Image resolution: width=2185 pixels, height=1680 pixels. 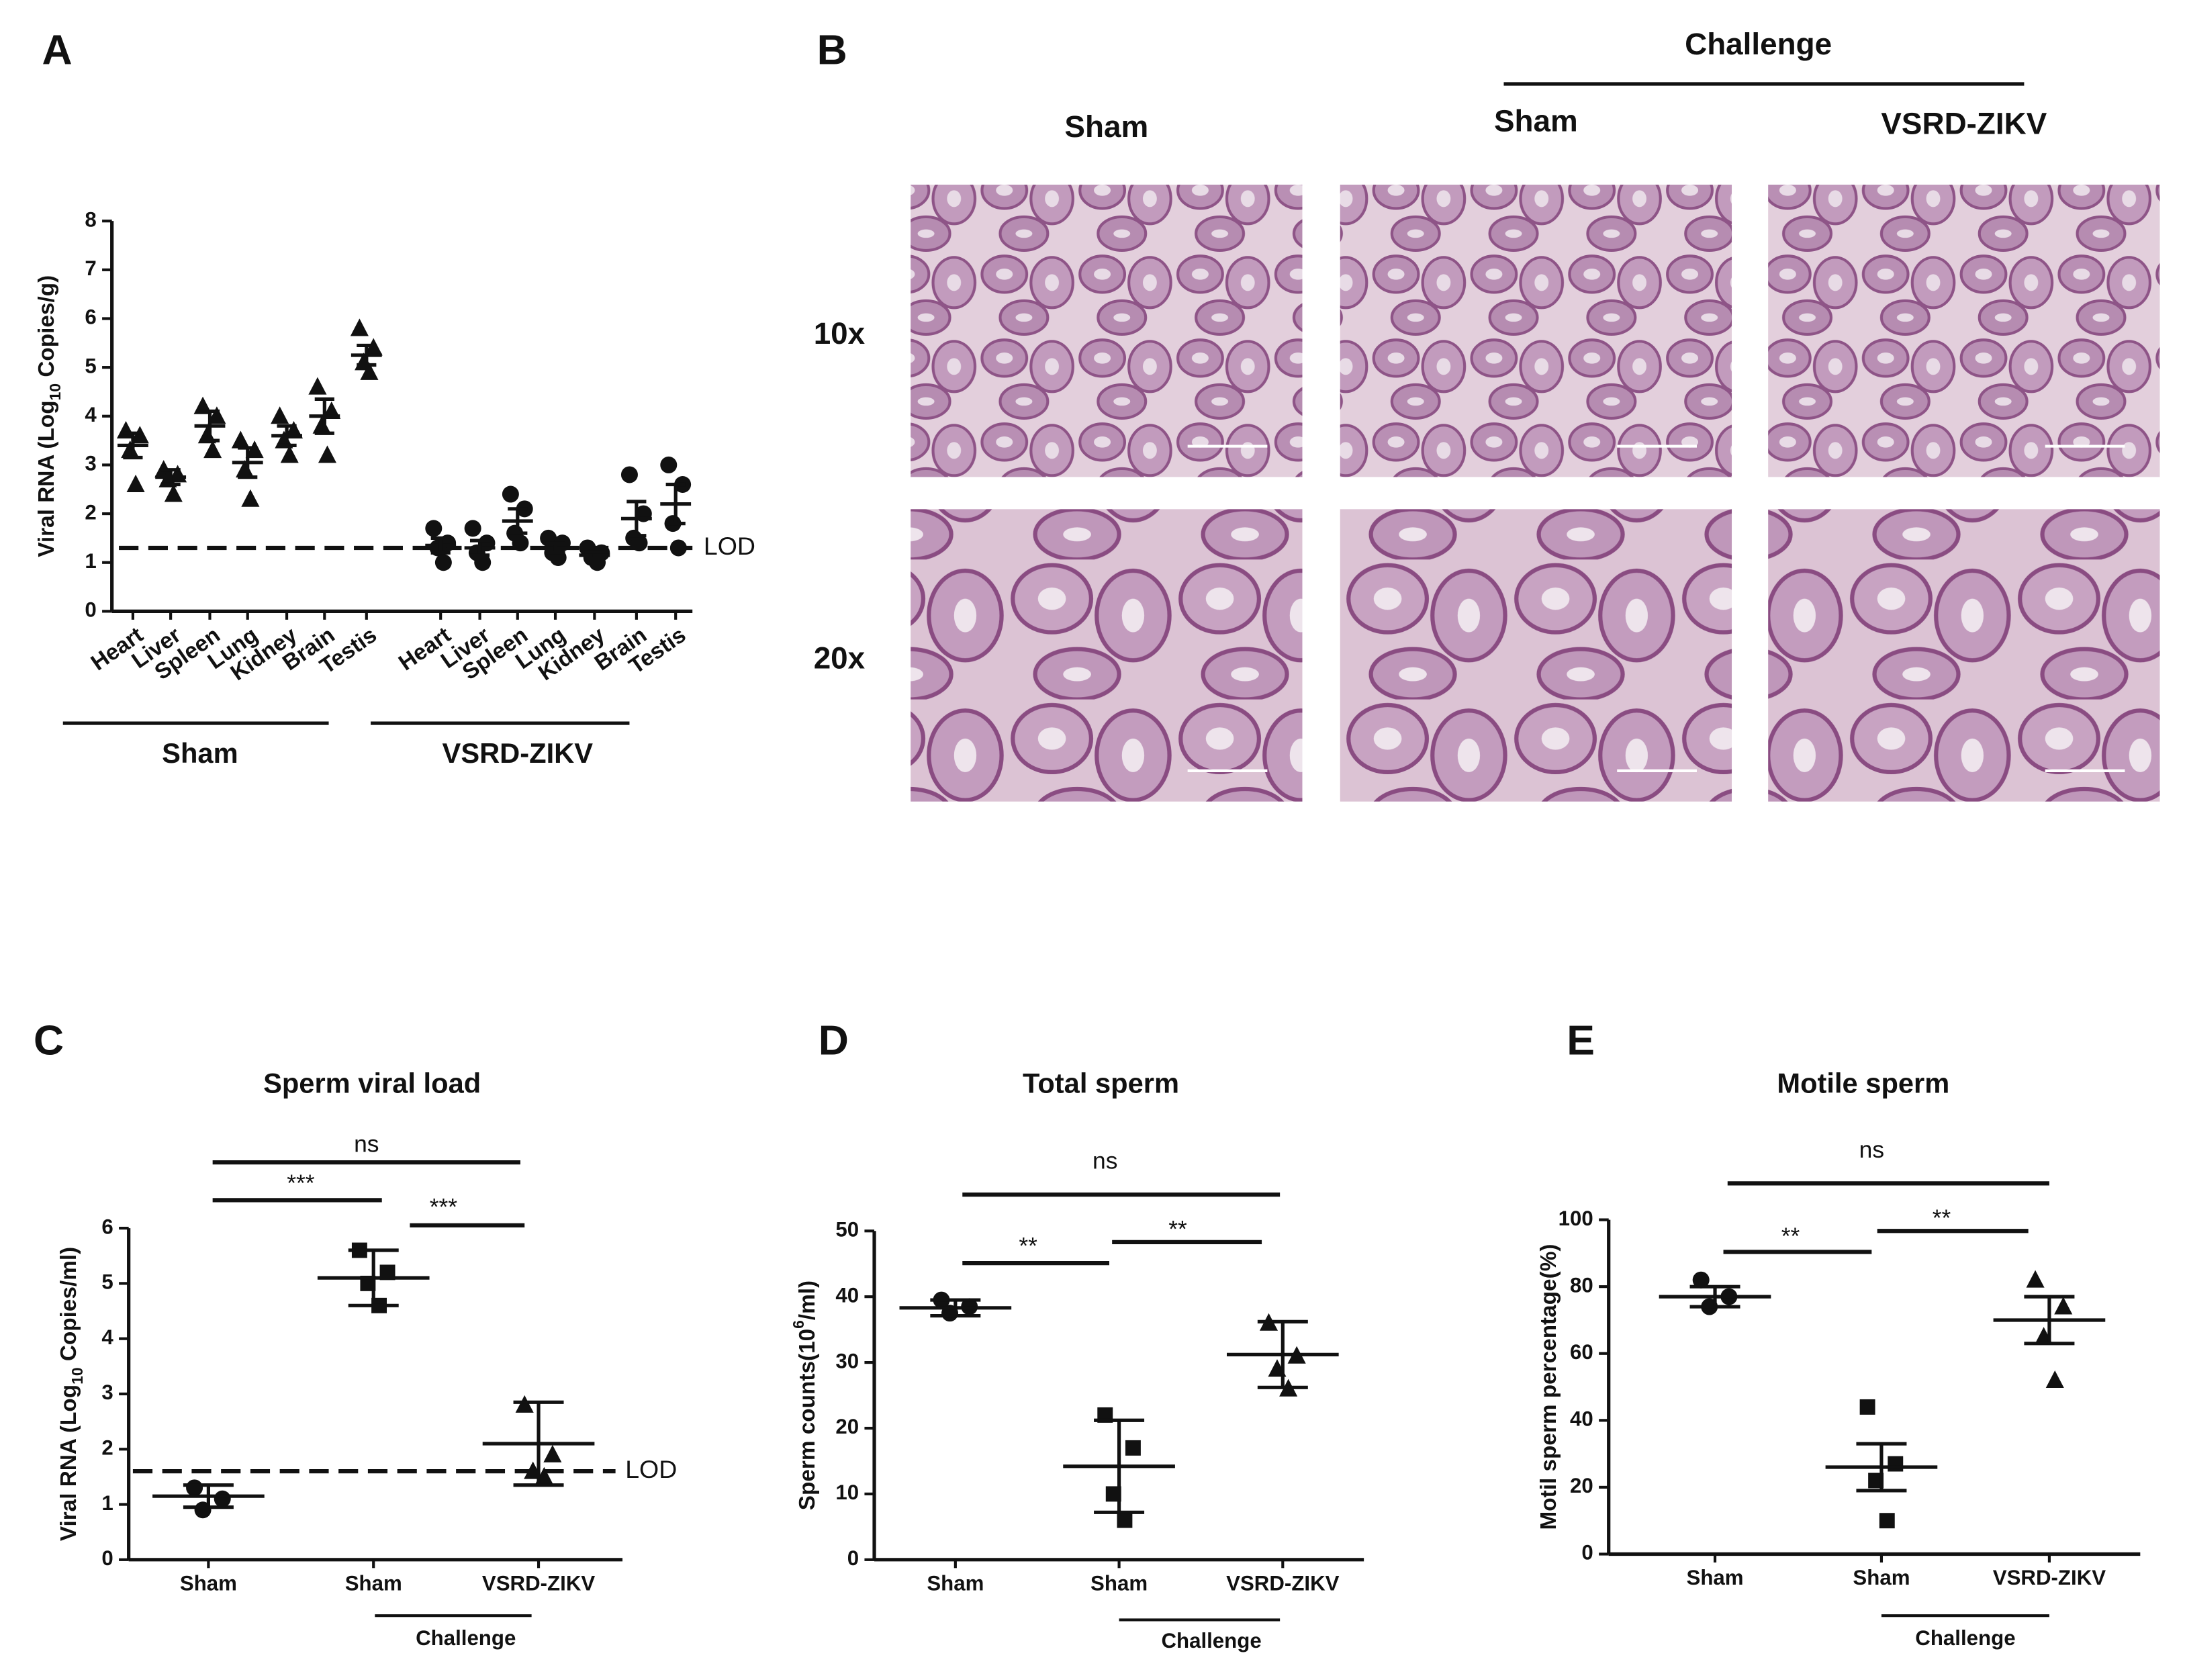 What do you see at coordinates (799, 1325) in the screenshot?
I see `y-axis-label-part: 6` at bounding box center [799, 1325].